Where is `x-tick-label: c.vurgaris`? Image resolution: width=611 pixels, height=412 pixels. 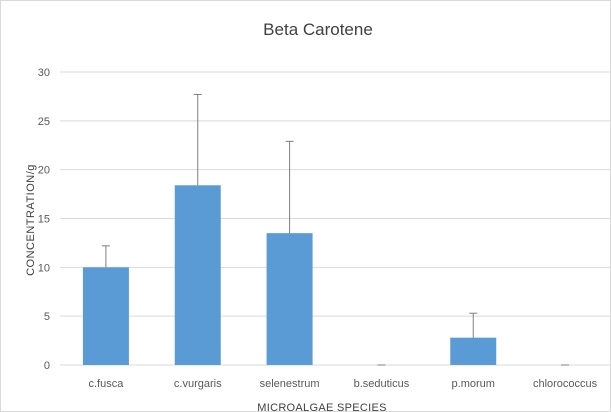 x-tick-label: c.vurgaris is located at coordinates (198, 384).